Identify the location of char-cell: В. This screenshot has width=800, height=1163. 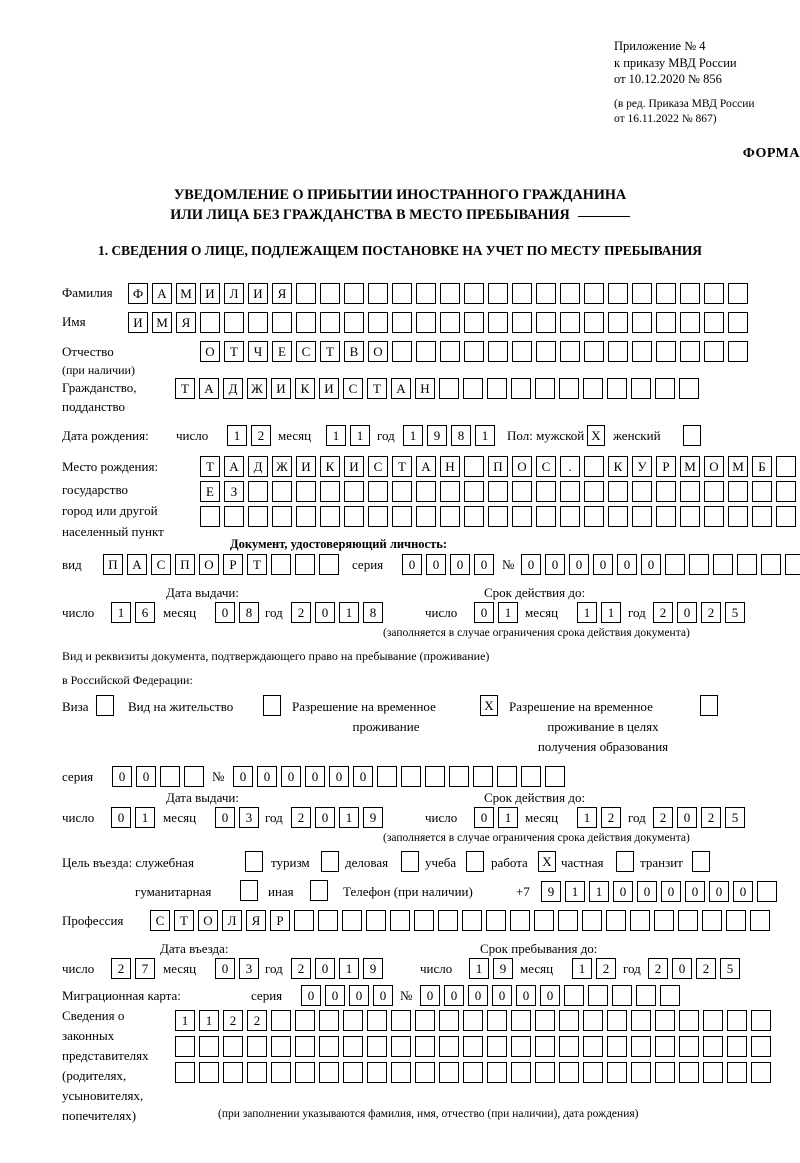
(354, 351).